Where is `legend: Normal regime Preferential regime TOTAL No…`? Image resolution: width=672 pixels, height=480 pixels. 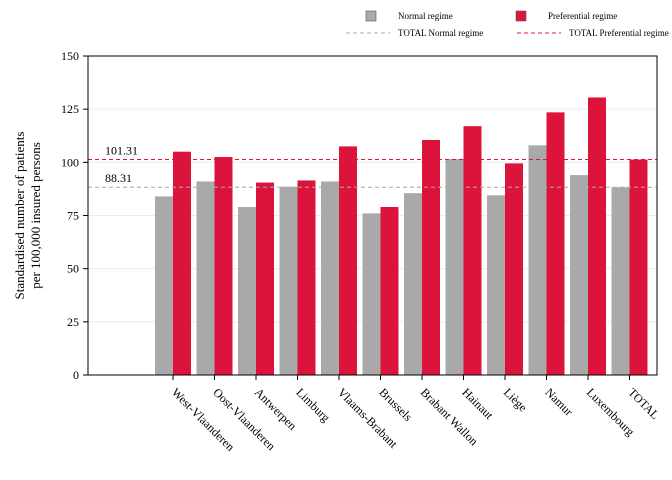
legend: Normal regime Preferential regime TOTAL No… is located at coordinates (507, 24).